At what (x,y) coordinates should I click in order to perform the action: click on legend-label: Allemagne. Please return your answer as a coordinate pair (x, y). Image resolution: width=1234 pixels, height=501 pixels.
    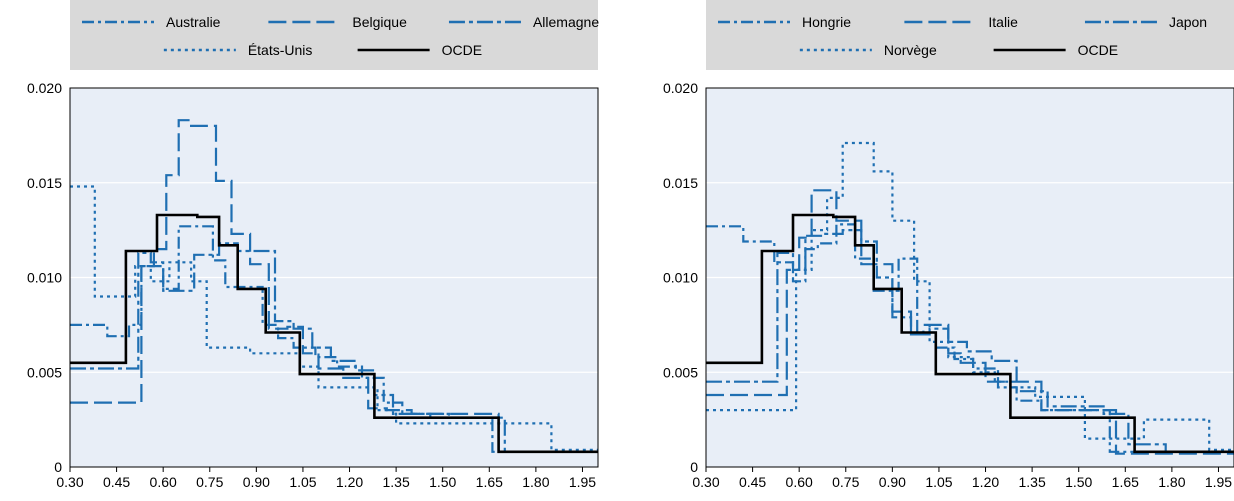
    Looking at the image, I should click on (566, 22).